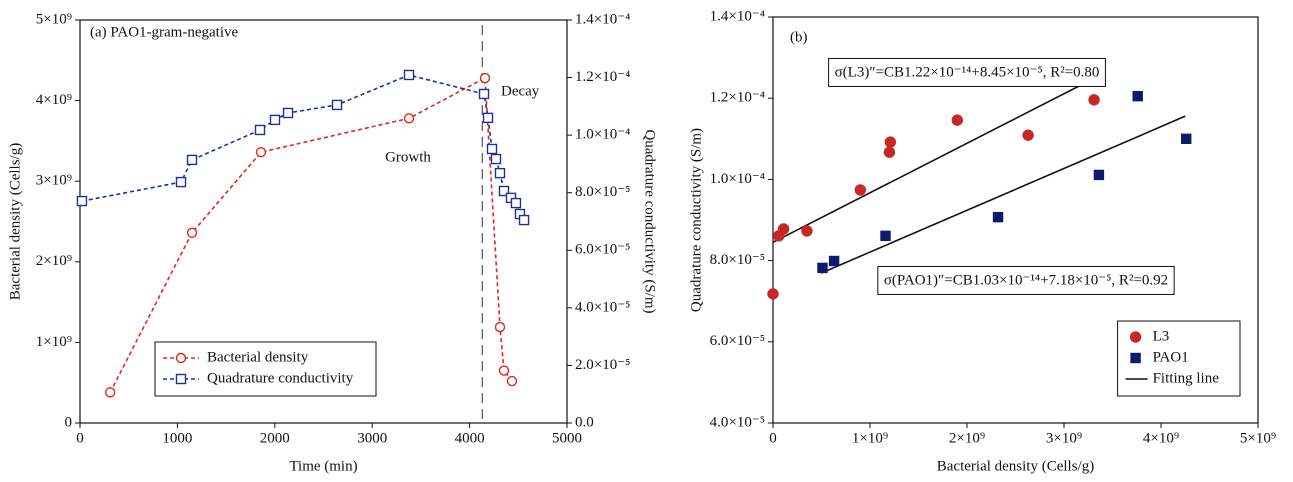 The height and width of the screenshot is (482, 1293). I want to click on y-tick-label: 1.4×10⁻⁴, so click(737, 16).